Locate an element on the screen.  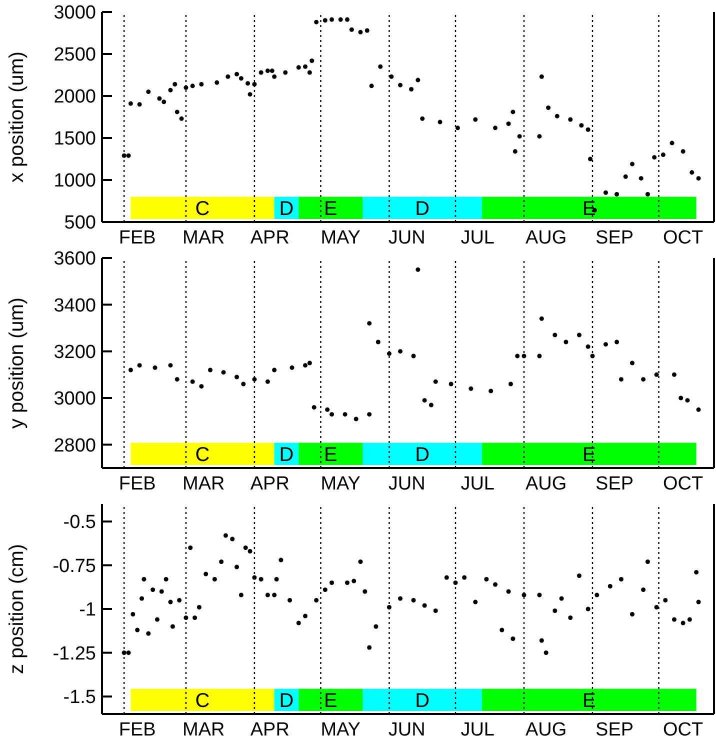
y-tick-label: 1500 is located at coordinates (75, 139).